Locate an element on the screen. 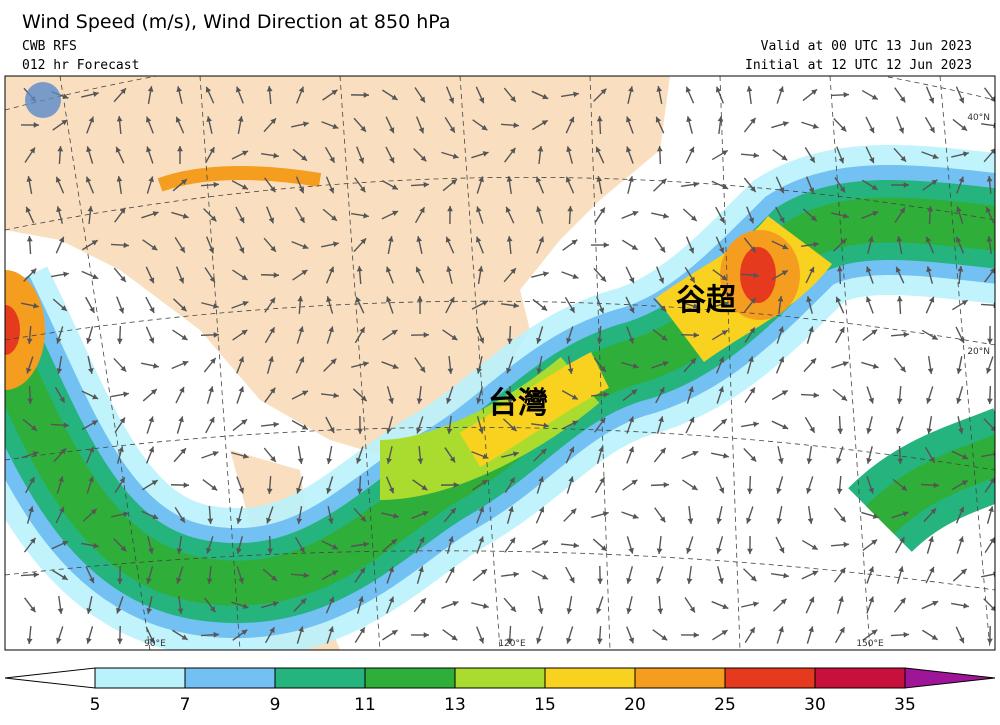 This screenshot has width=1000, height=725. typhoon-label: 谷超 is located at coordinates (706, 300).